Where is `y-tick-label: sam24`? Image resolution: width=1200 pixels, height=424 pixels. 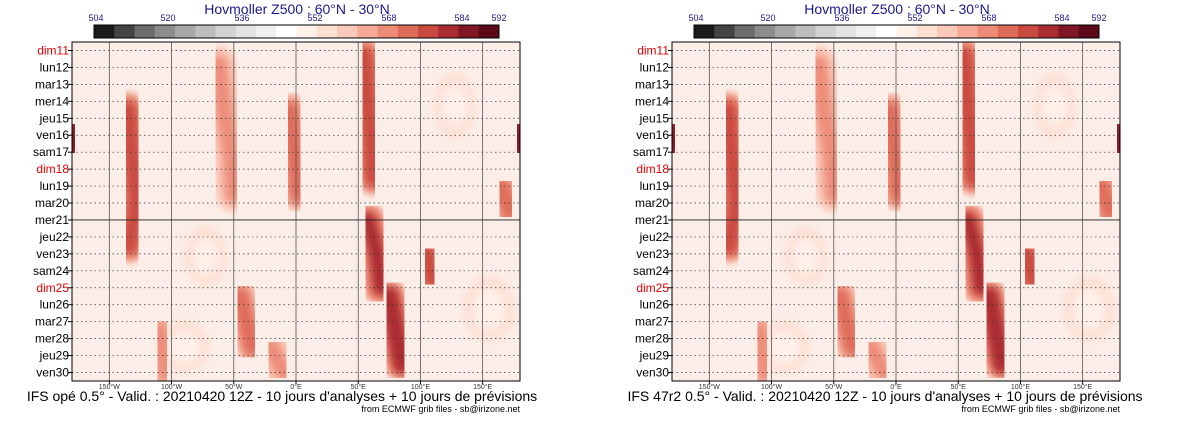 y-tick-label: sam24 is located at coordinates (651, 271).